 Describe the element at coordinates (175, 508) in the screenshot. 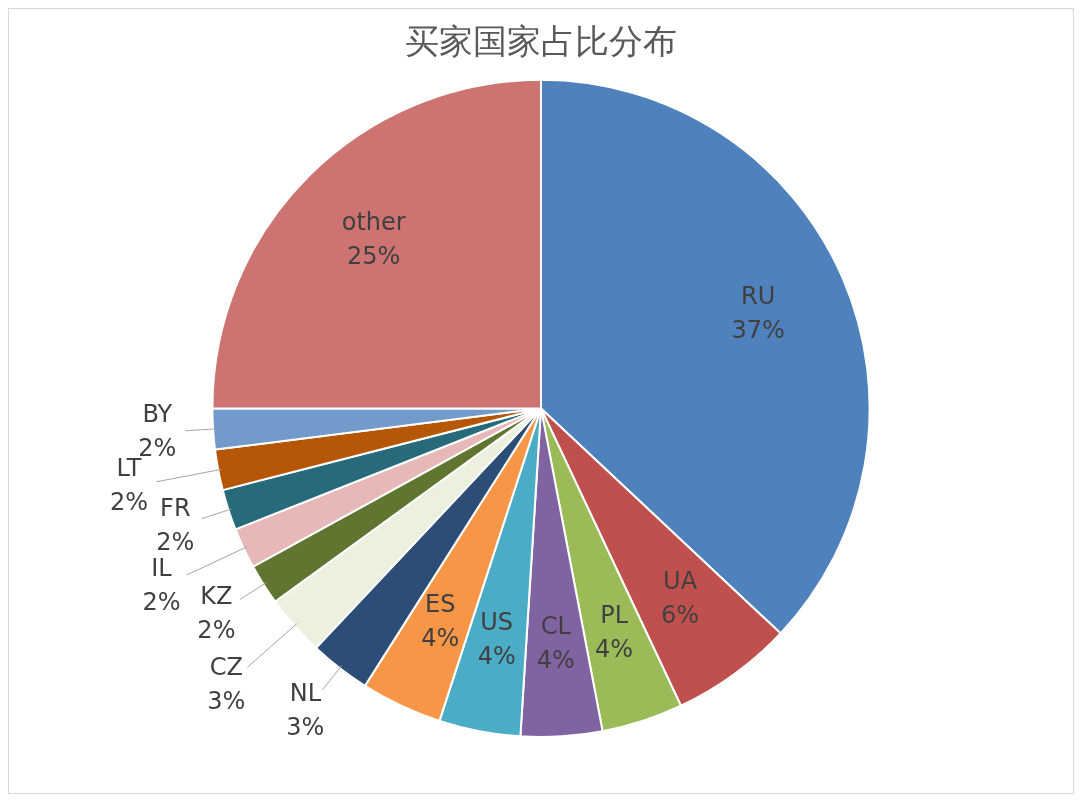

I see `slice-label: FR` at that location.